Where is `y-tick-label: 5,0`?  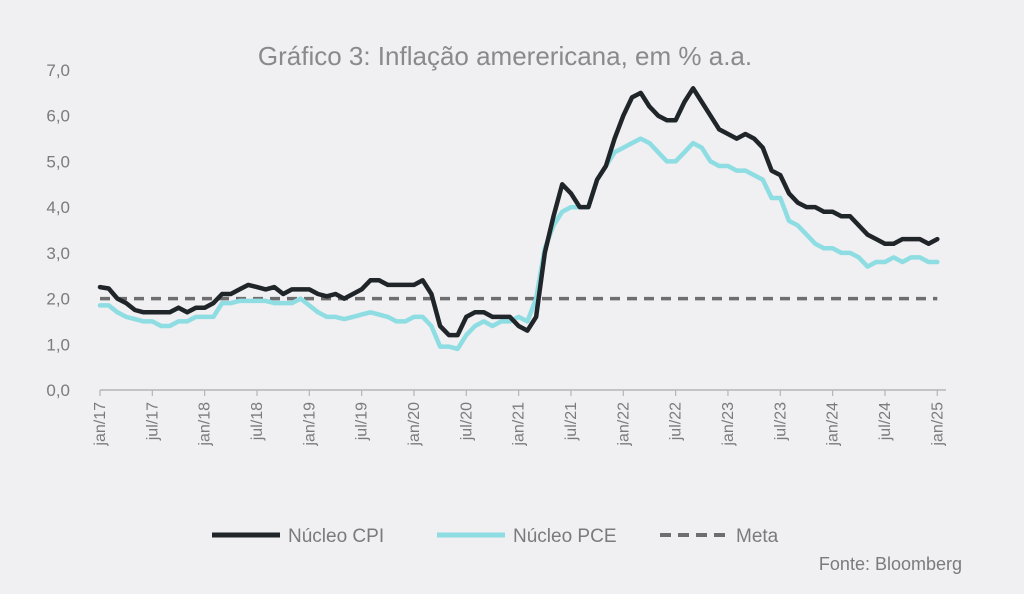 y-tick-label: 5,0 is located at coordinates (58, 161).